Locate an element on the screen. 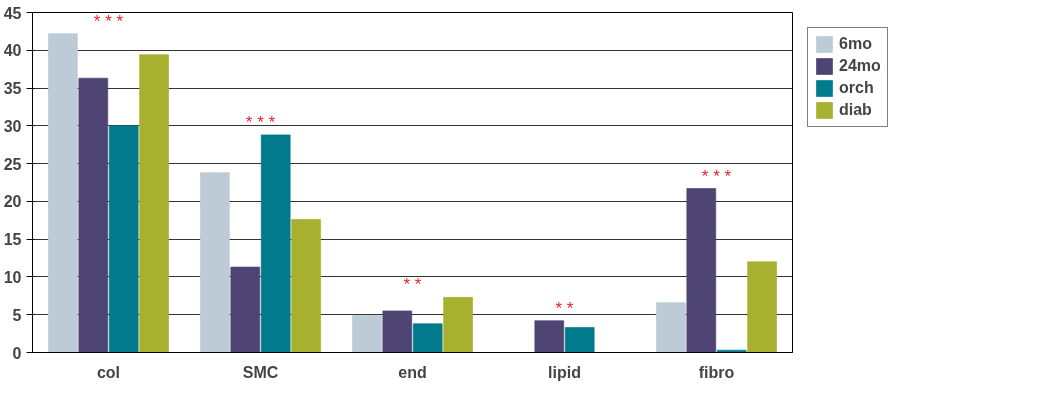 The width and height of the screenshot is (1044, 416). legend-label: 24mo is located at coordinates (860, 66).